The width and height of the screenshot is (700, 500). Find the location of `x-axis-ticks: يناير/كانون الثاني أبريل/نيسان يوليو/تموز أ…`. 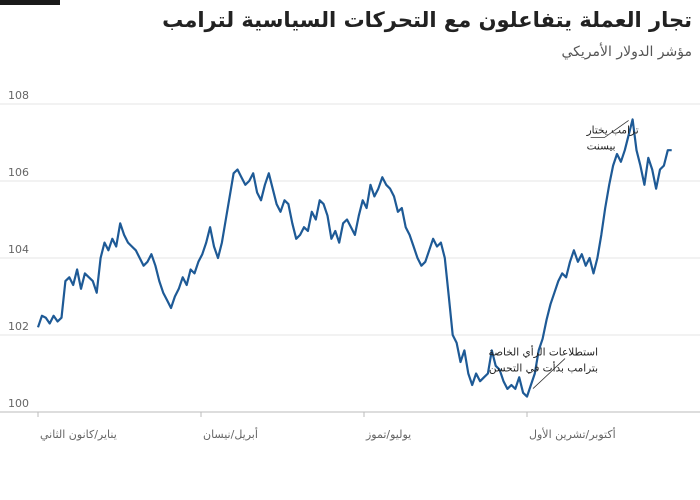

x-axis-ticks: يناير/كانون الثاني أبريل/نيسان يوليو/تموز أ… is located at coordinates (326, 426).